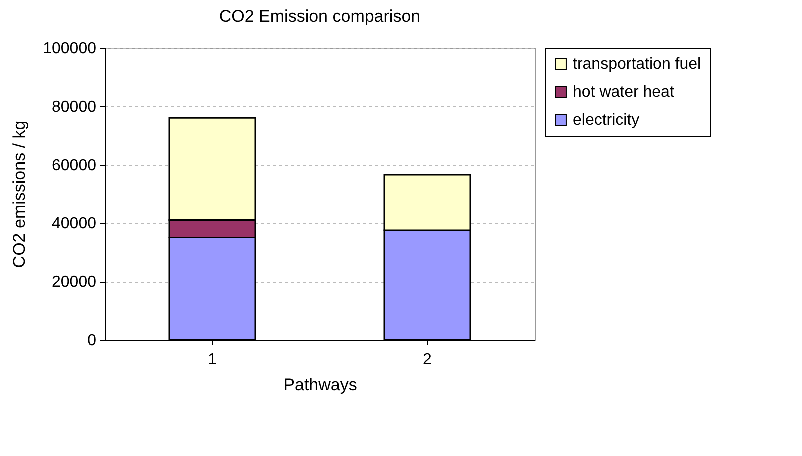 This screenshot has height=456, width=802. What do you see at coordinates (606, 120) in the screenshot?
I see `legend-label: electricity` at bounding box center [606, 120].